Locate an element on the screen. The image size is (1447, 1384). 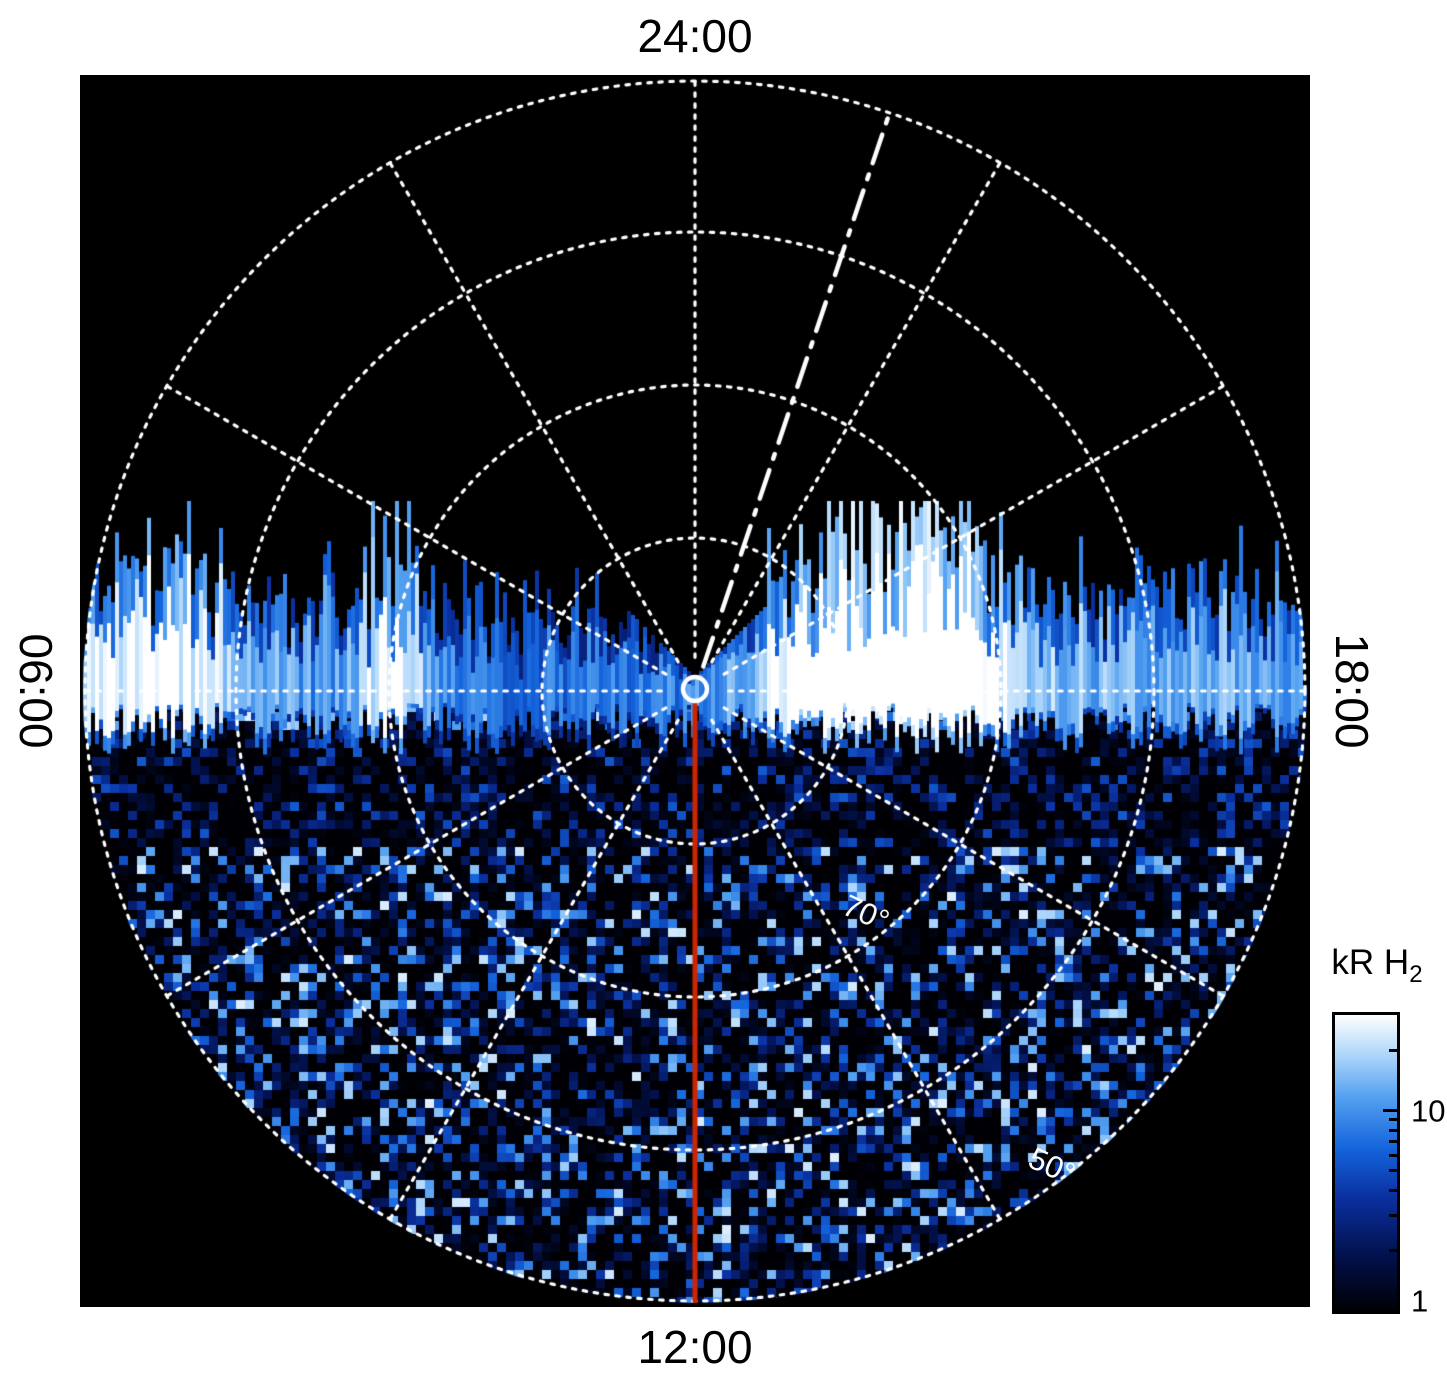
colorbar: 10 1 is located at coordinates (1388, 1164).